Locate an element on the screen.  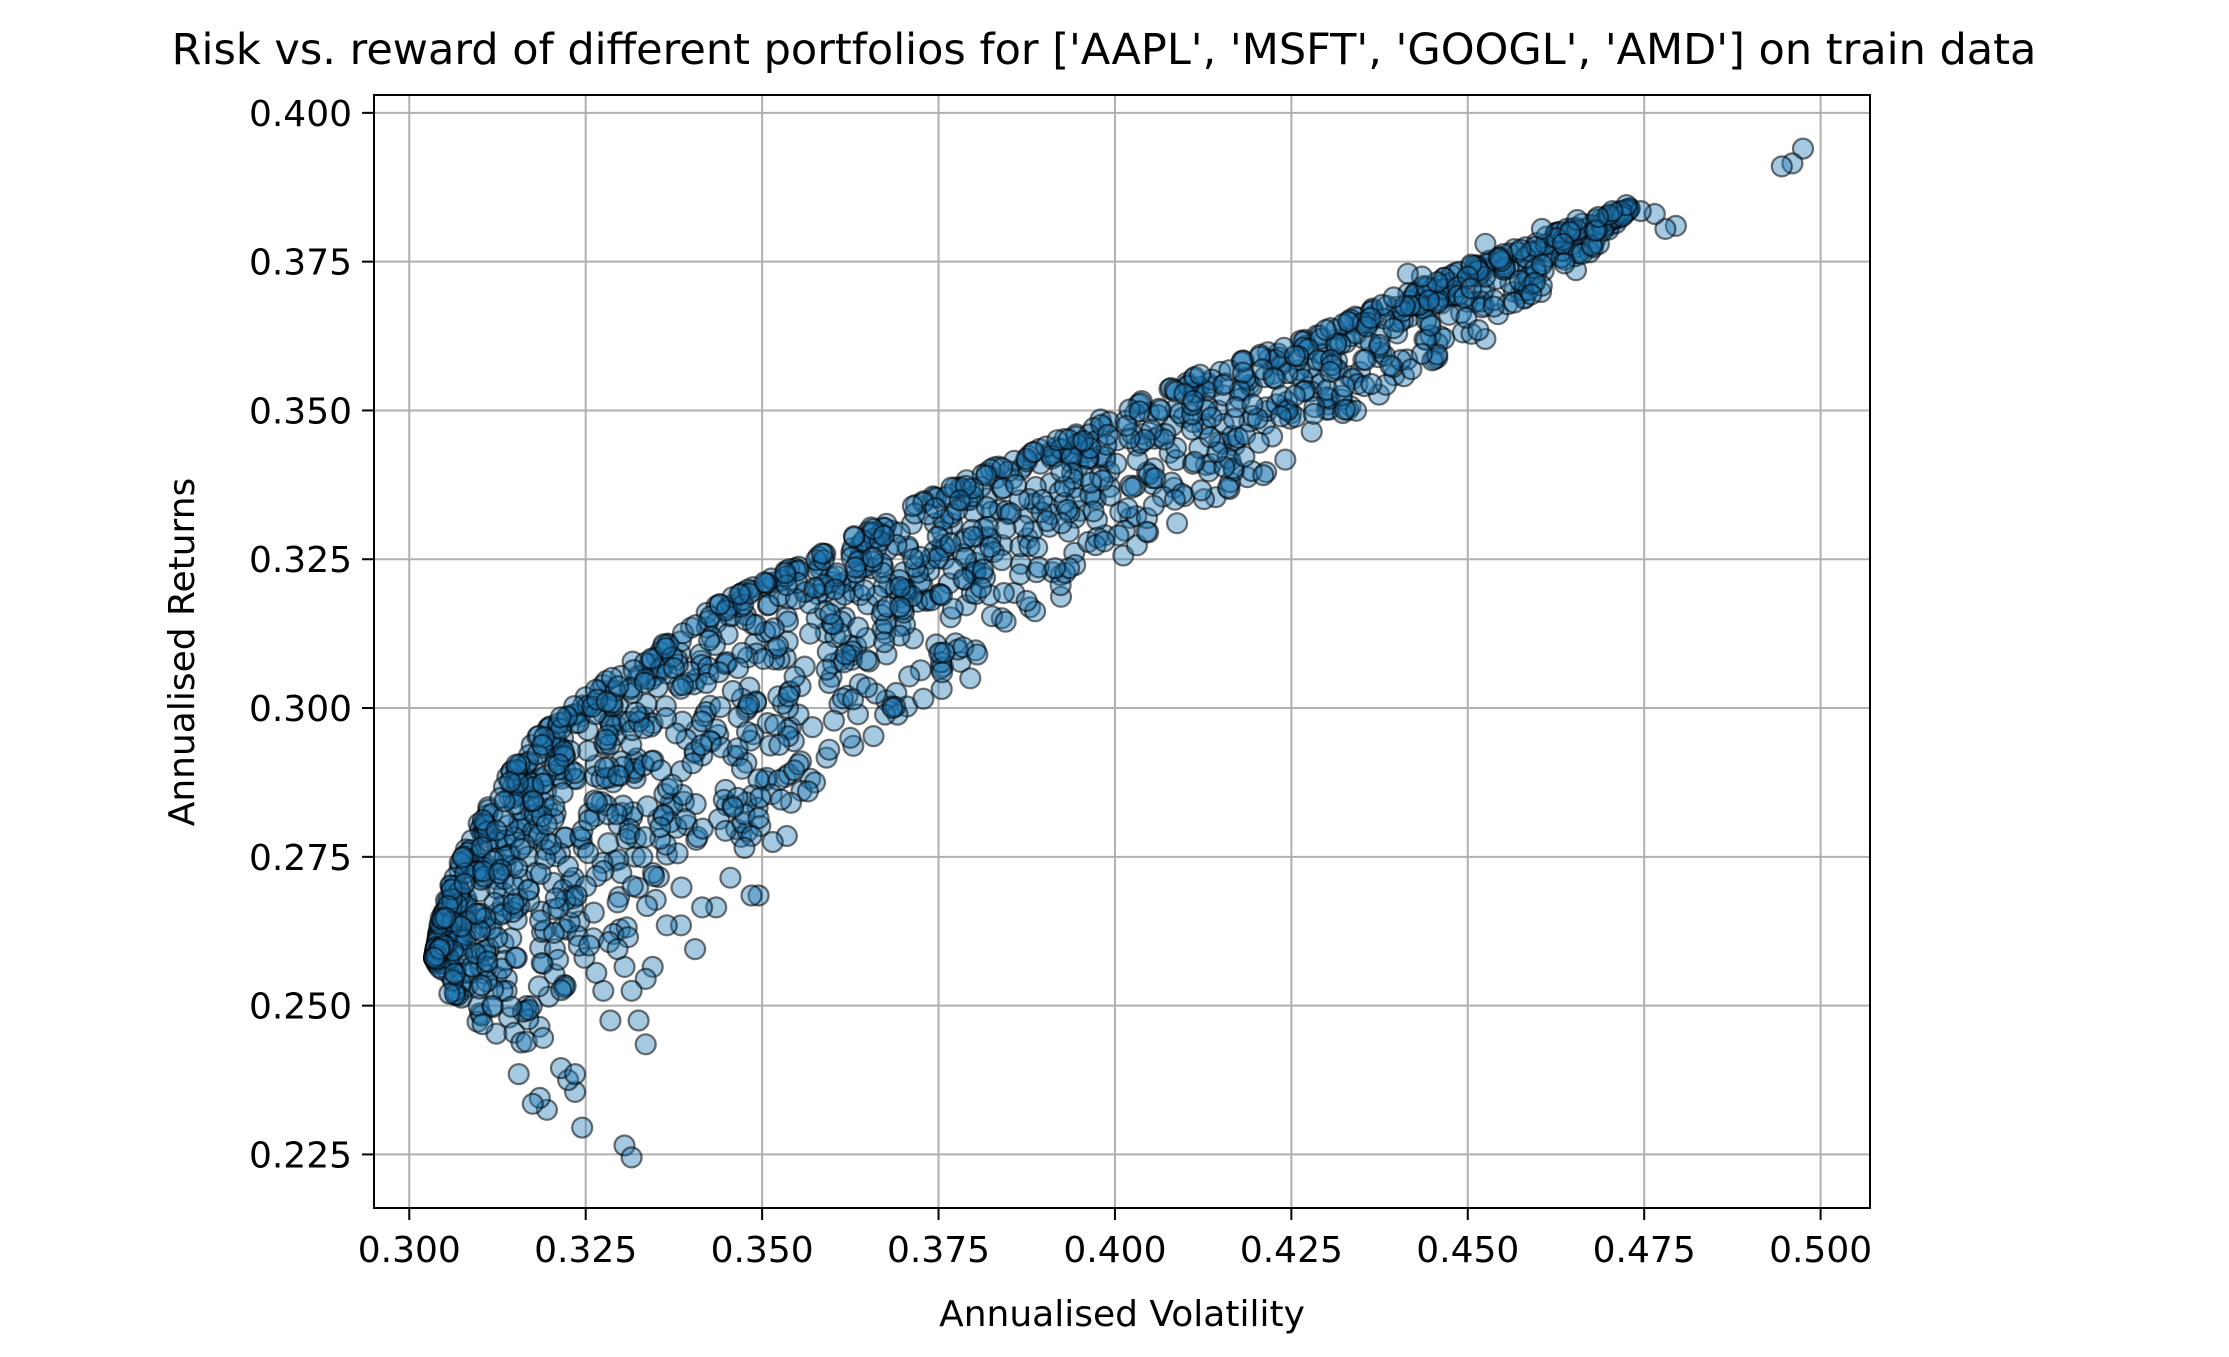
y-tick-label: 0.375 is located at coordinates (300, 263).